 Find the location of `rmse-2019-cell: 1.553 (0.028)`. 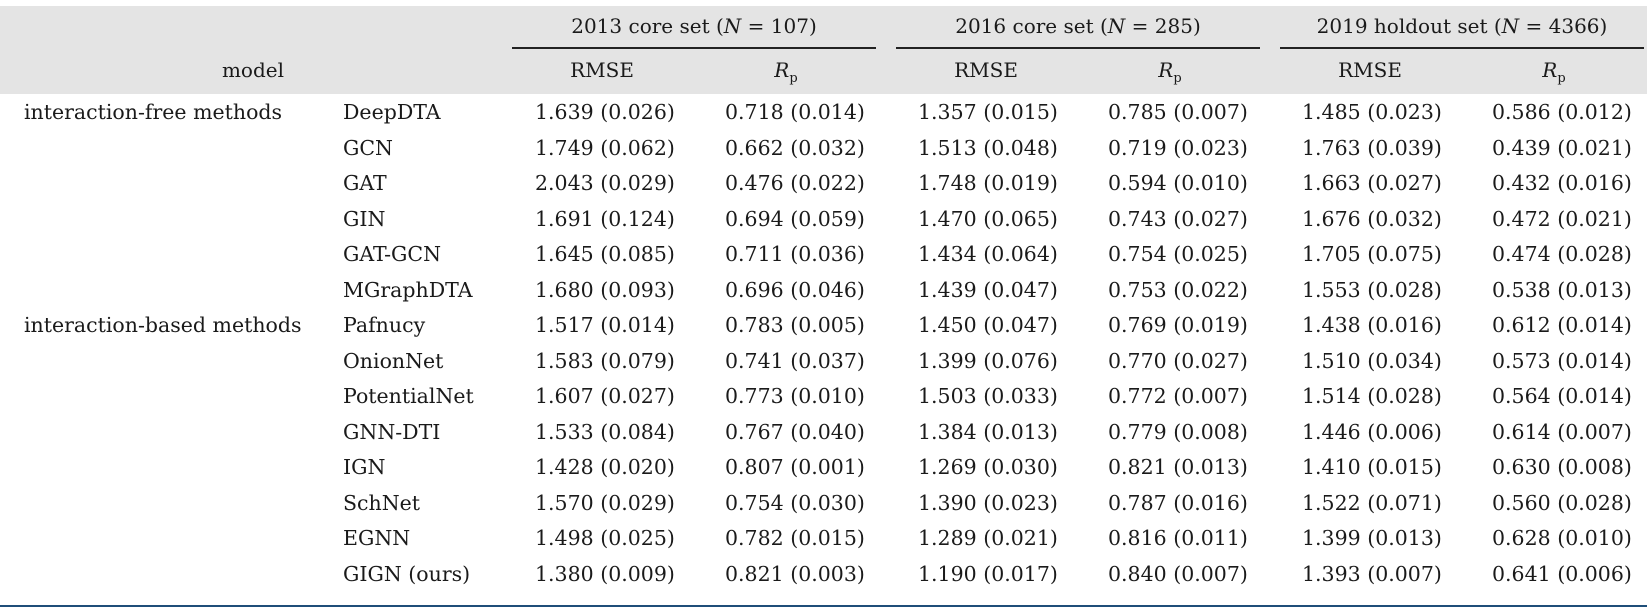

rmse-2019-cell: 1.553 (0.028) is located at coordinates (1372, 289).